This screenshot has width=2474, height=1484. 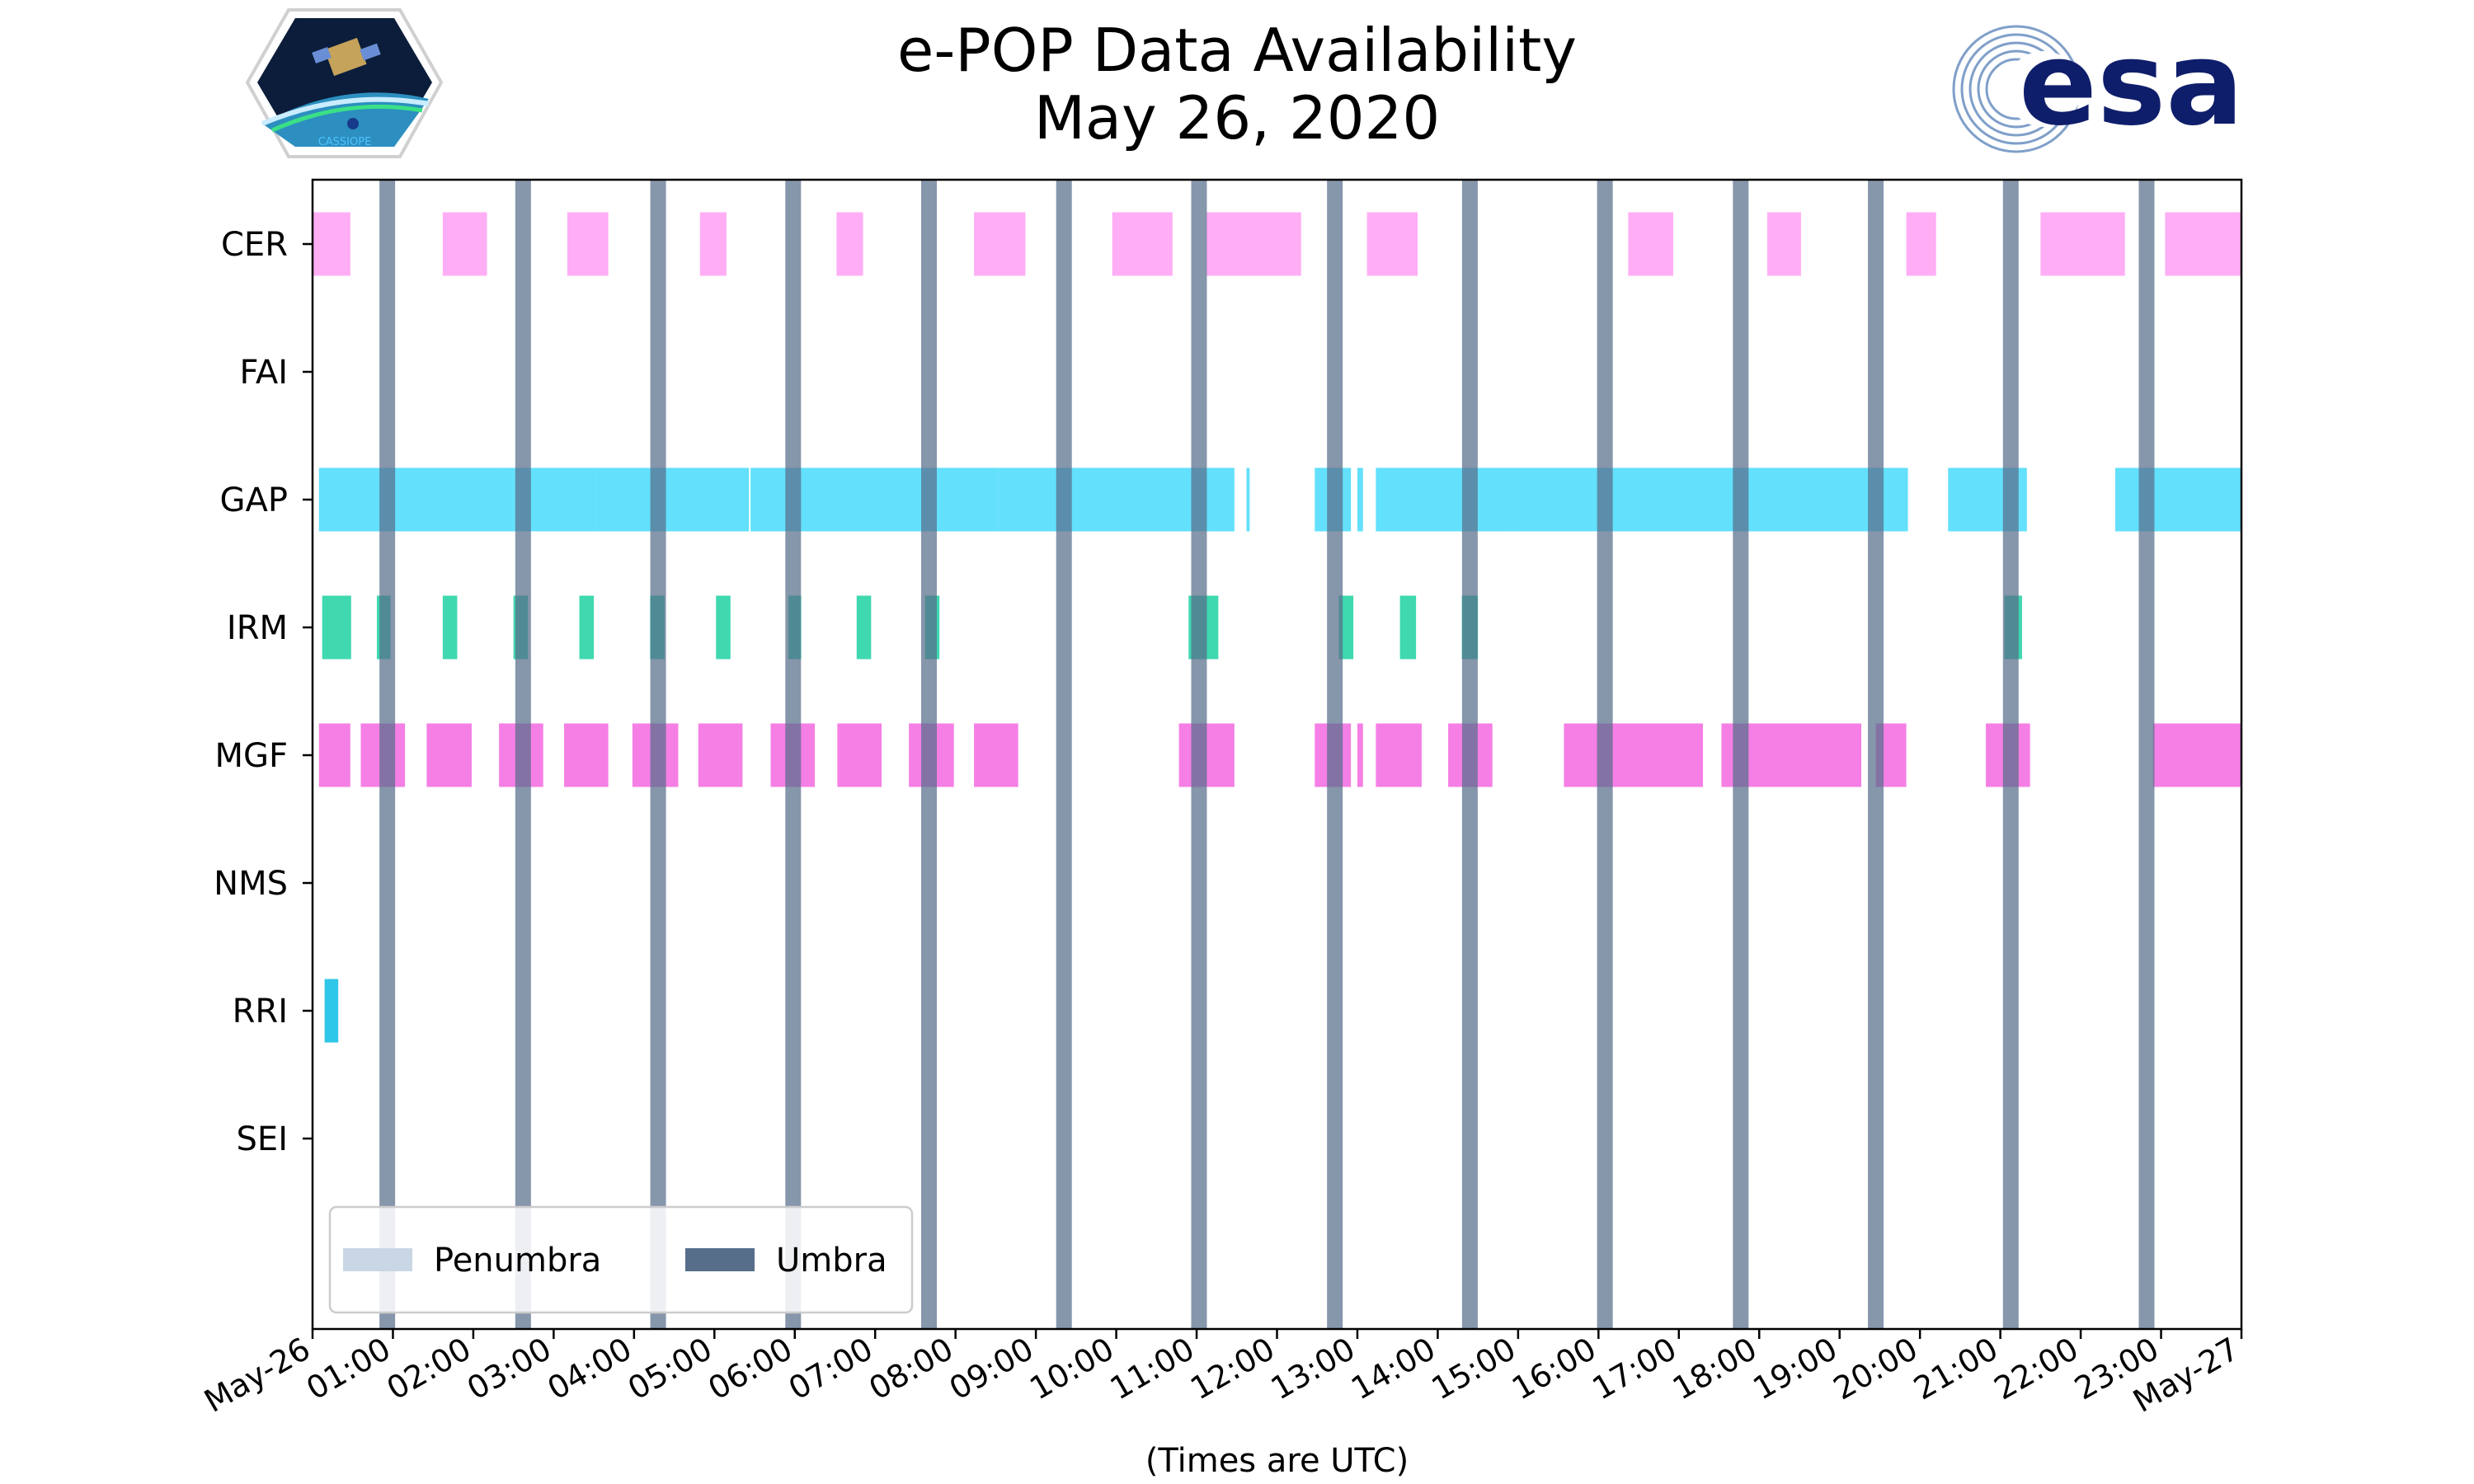 I want to click on chart-subtitle: May 26, 2020, so click(x=1237, y=118).